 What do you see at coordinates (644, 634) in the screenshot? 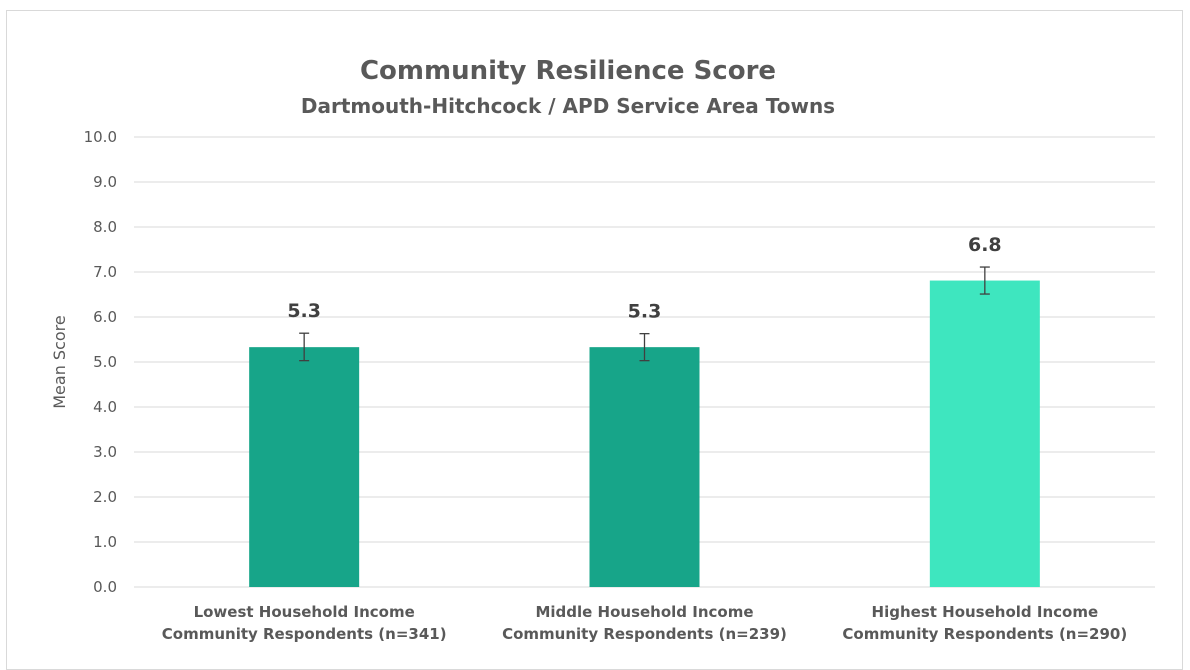
I see `category-label: Community Respondents (n=239)` at bounding box center [644, 634].